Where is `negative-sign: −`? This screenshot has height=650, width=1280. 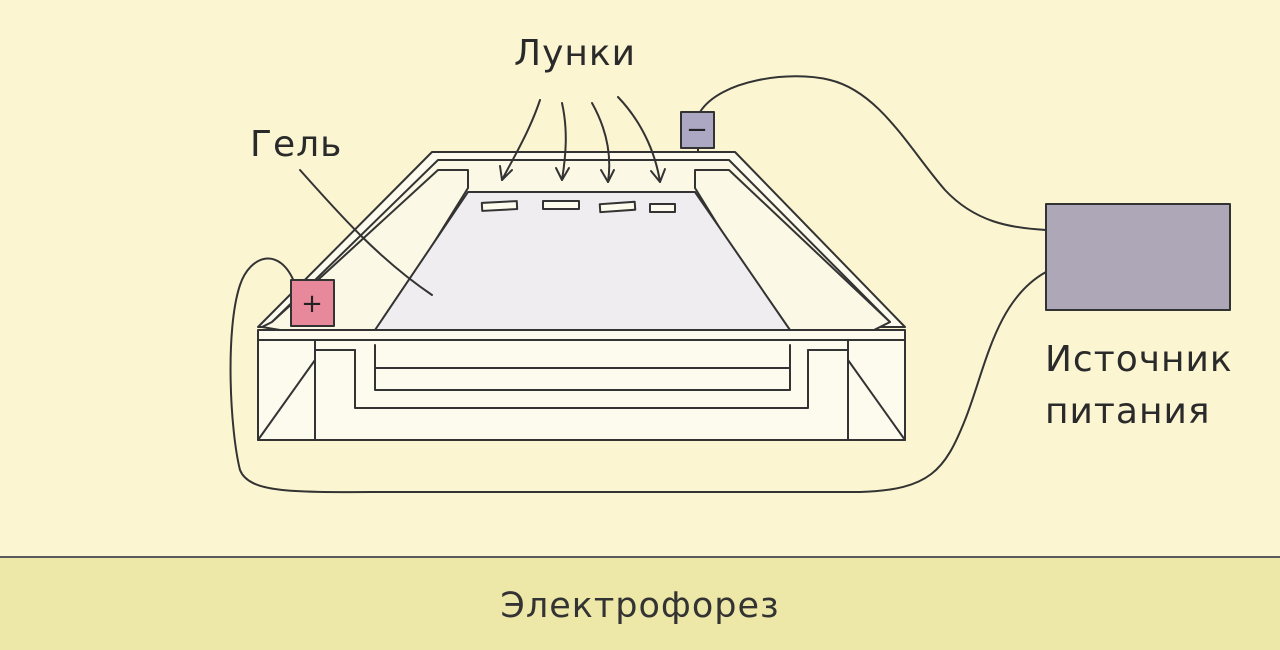
negative-sign: − is located at coordinates (697, 130).